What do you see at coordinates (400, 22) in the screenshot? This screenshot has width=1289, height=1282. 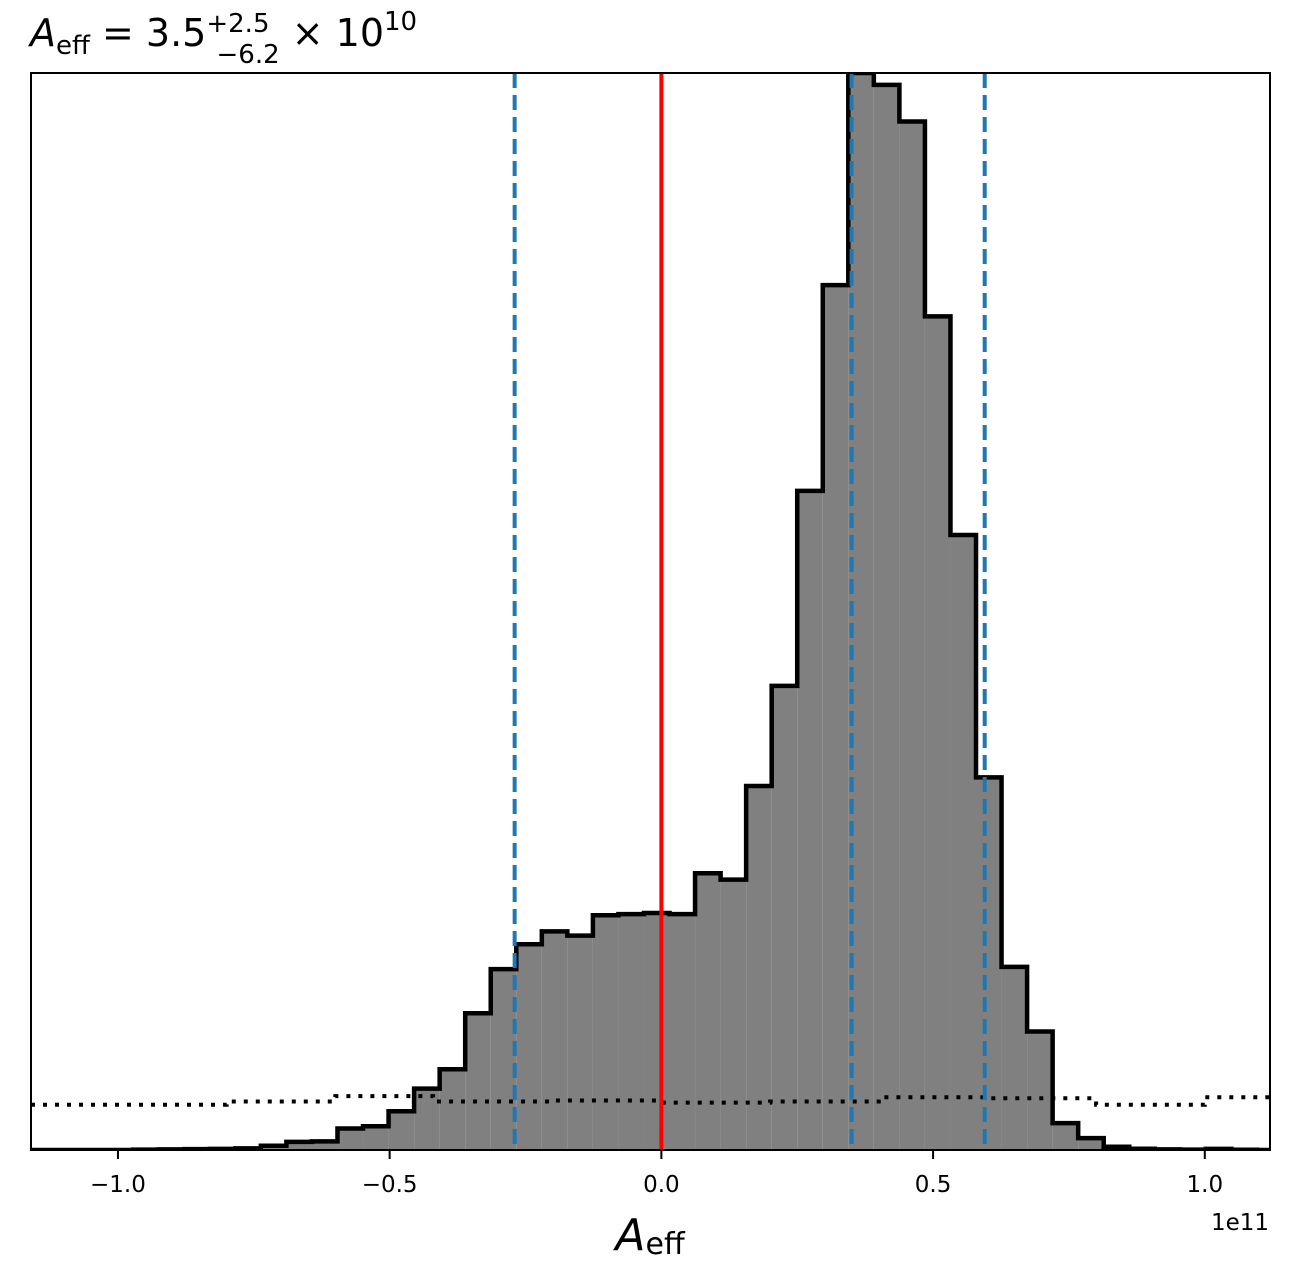 I see `title-exponent: 10` at bounding box center [400, 22].